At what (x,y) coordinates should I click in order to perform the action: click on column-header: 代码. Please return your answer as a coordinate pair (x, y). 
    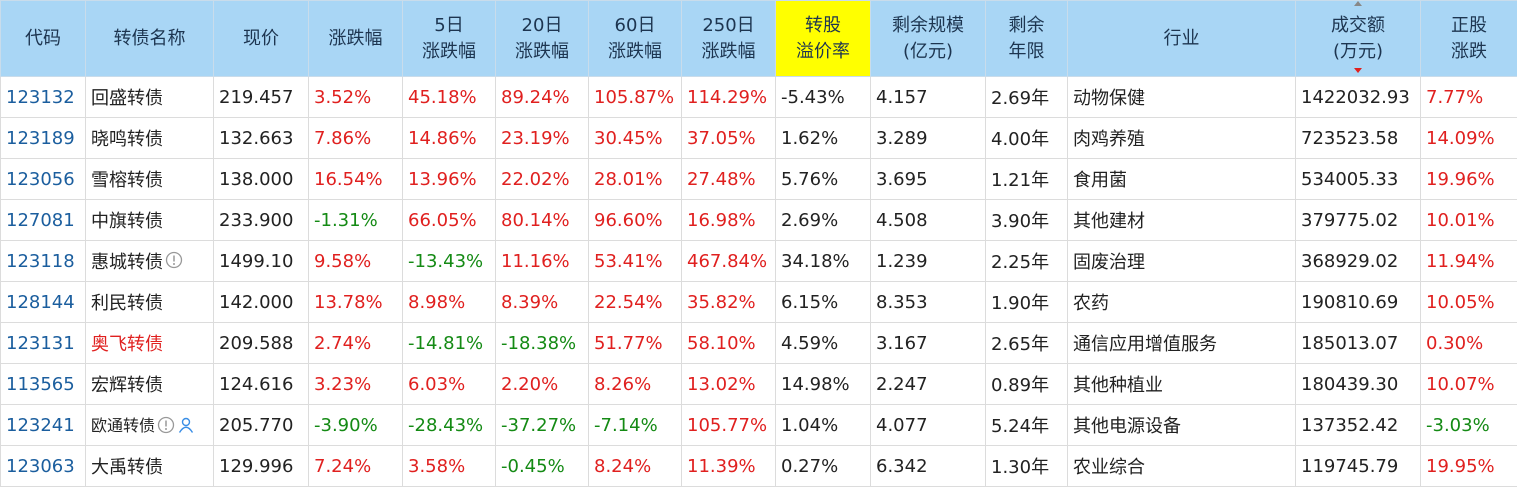
    Looking at the image, I should click on (43, 38).